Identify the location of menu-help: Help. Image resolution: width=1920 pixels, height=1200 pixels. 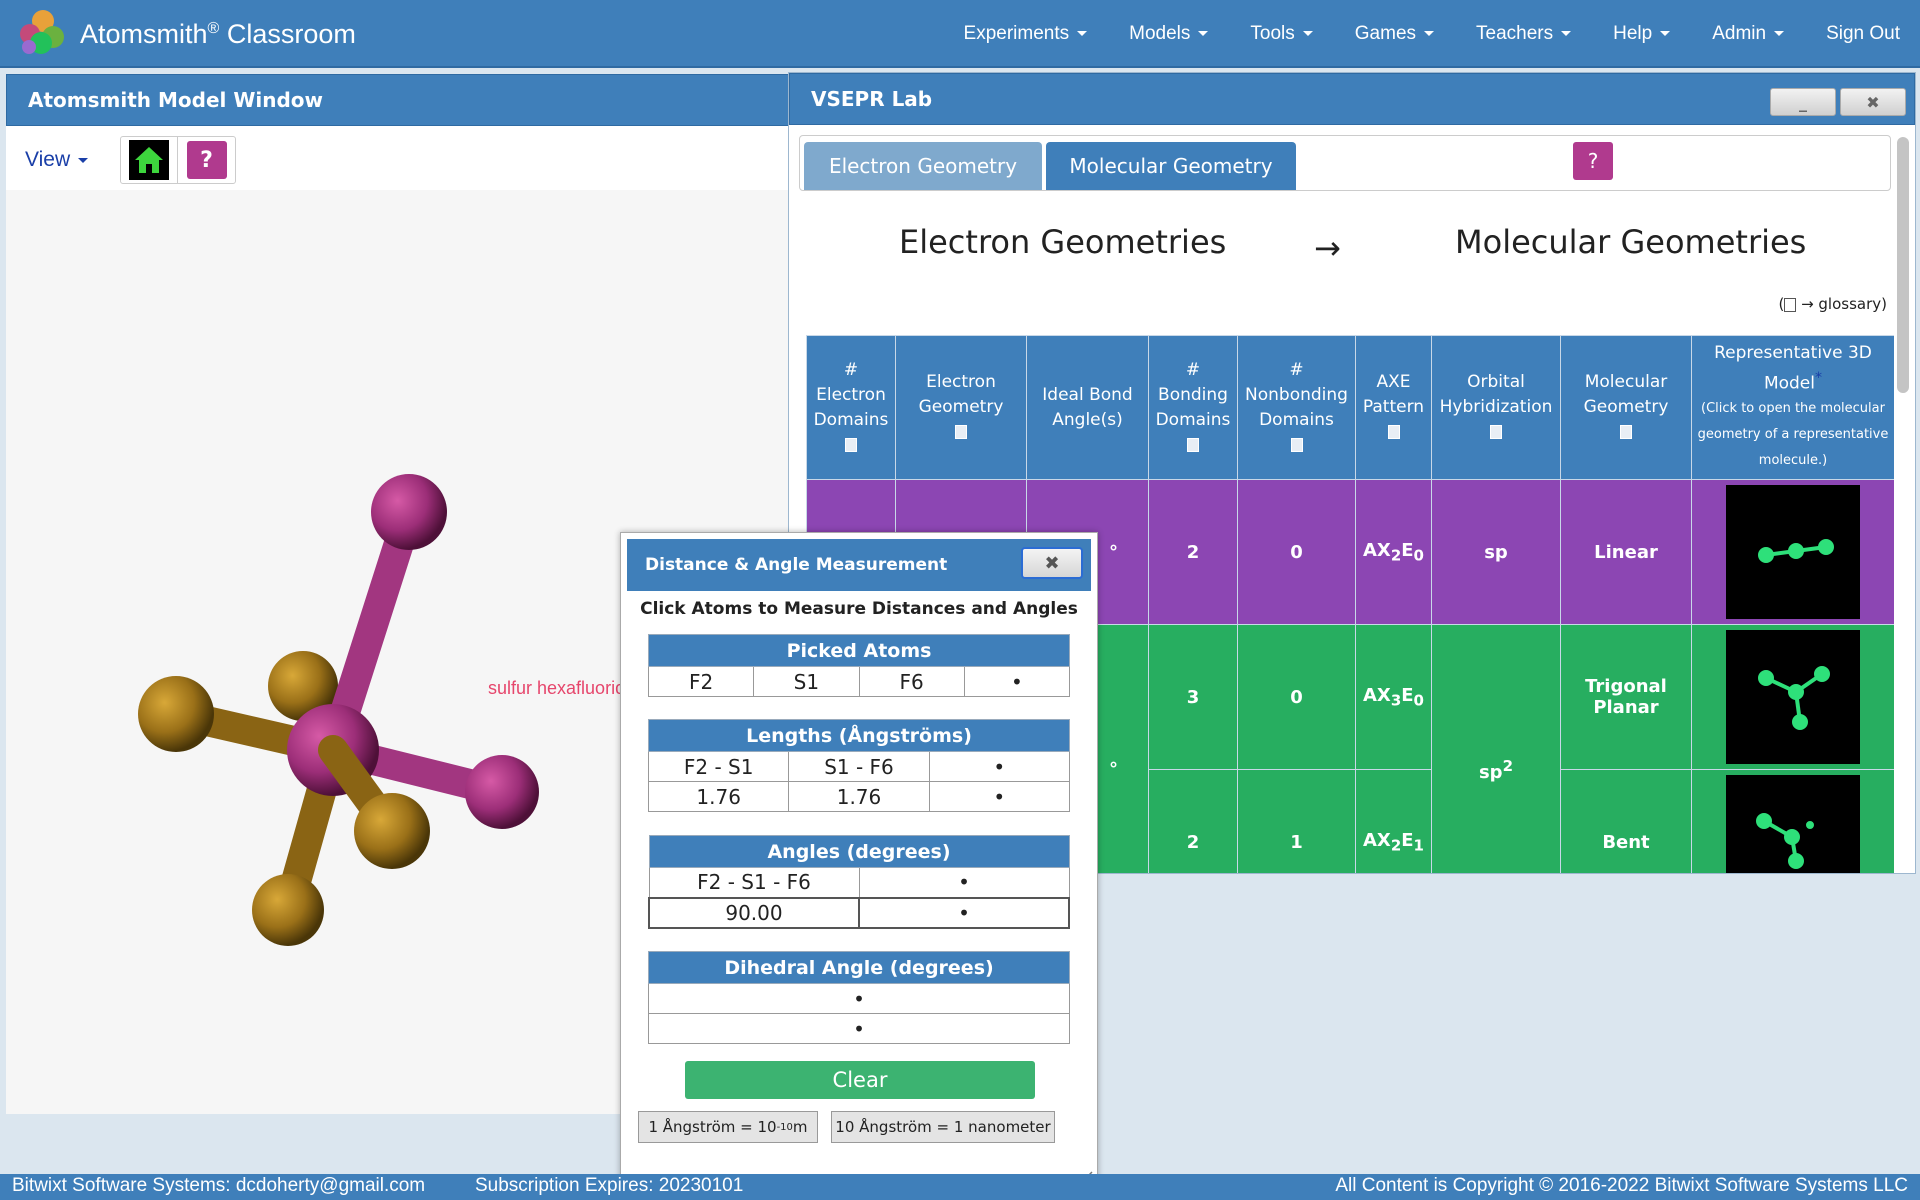
(1642, 34).